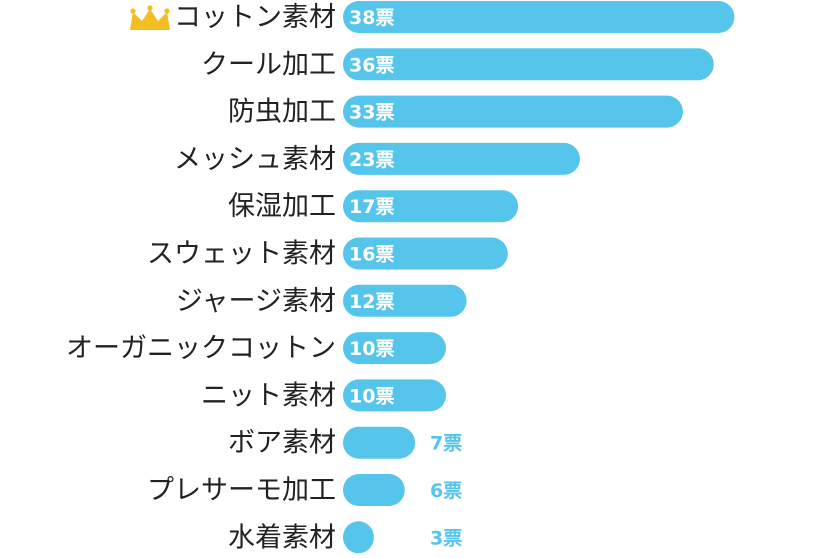 Image resolution: width=837 pixels, height=558 pixels. What do you see at coordinates (268, 395) in the screenshot?
I see `category-label-8: ニット素材` at bounding box center [268, 395].